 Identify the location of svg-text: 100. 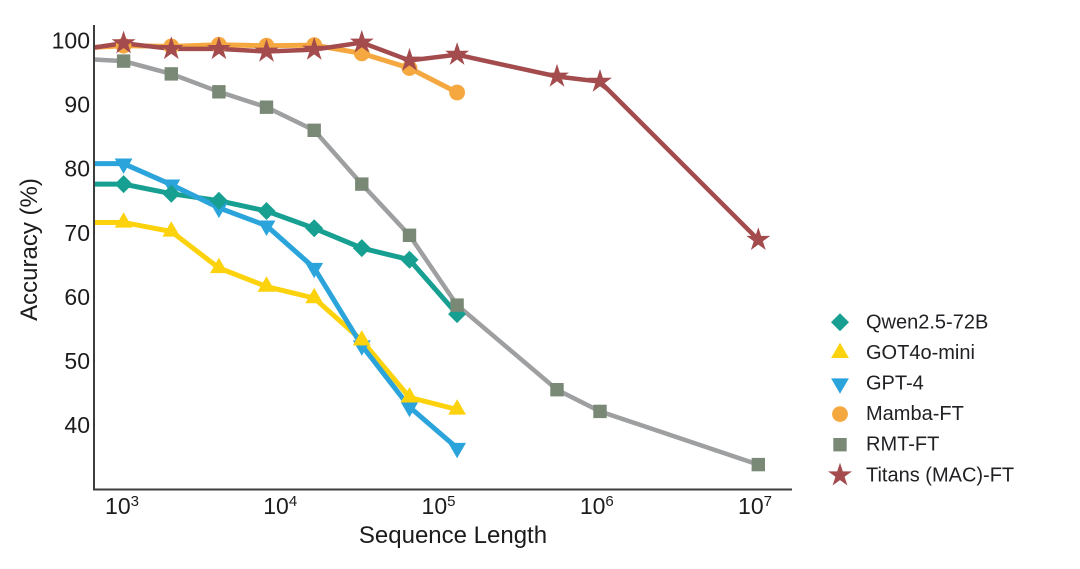
(71, 41).